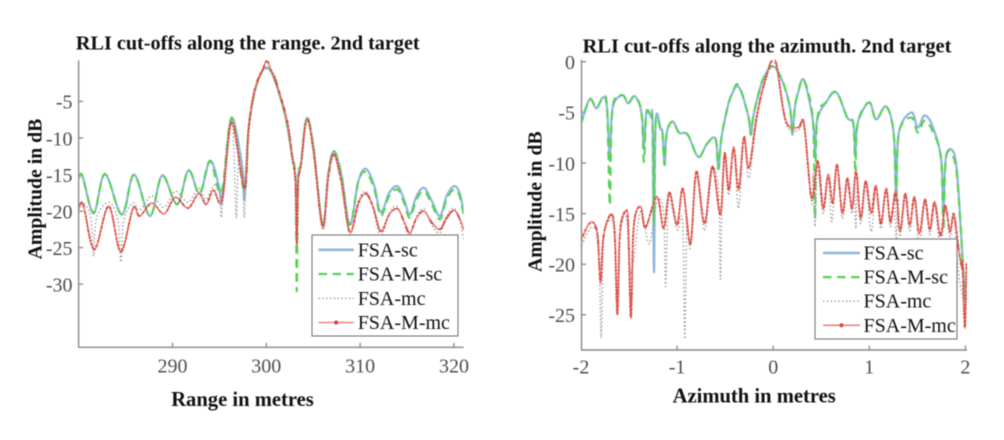 This screenshot has width=1004, height=440. Describe the element at coordinates (869, 368) in the screenshot. I see `svg-text: 1` at that location.